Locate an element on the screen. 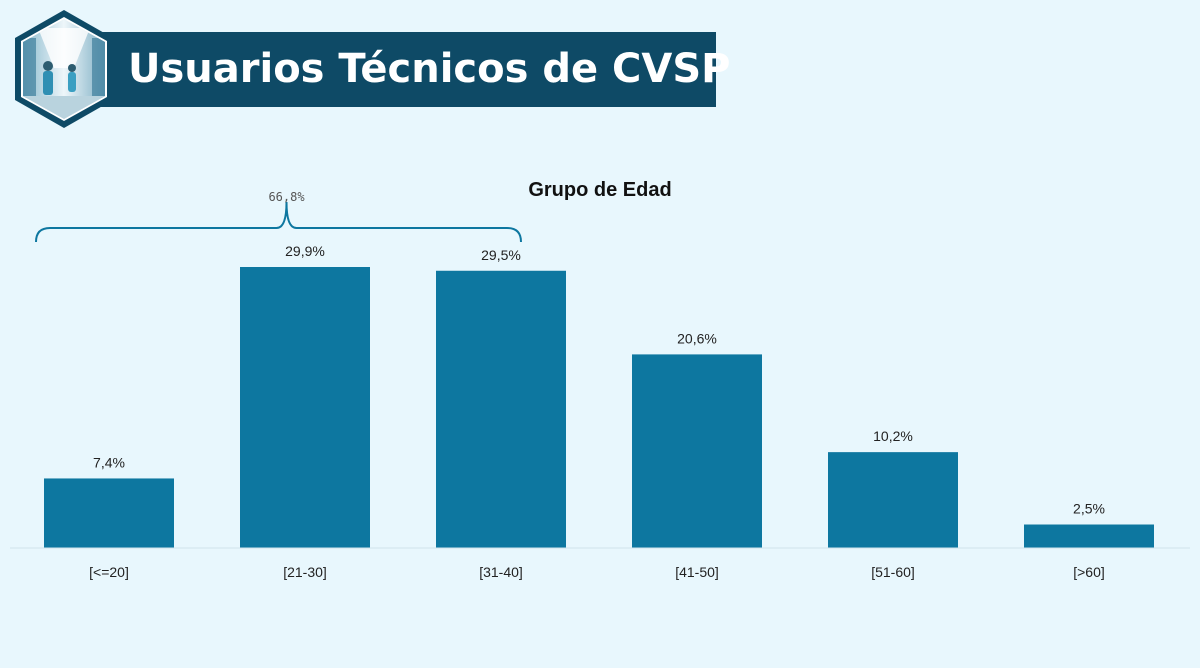 The width and height of the screenshot is (1200, 668). title-banner is located at coordinates (388, 69).